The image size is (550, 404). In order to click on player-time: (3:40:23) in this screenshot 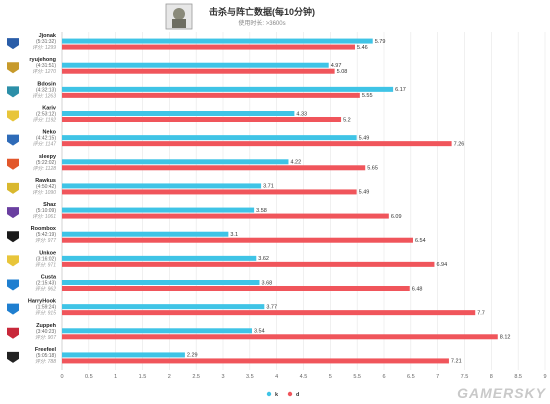, I will do `click(46, 332)`.